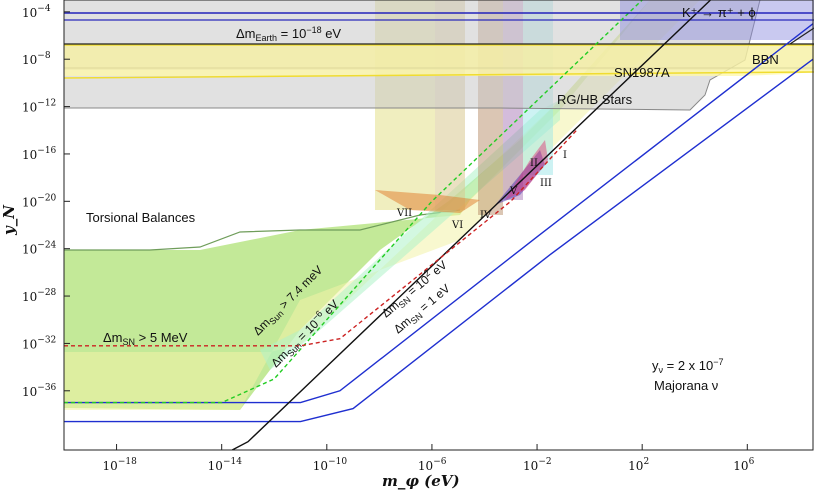  I want to click on y-tick-label: 10⁻⁴, so click(36, 12).